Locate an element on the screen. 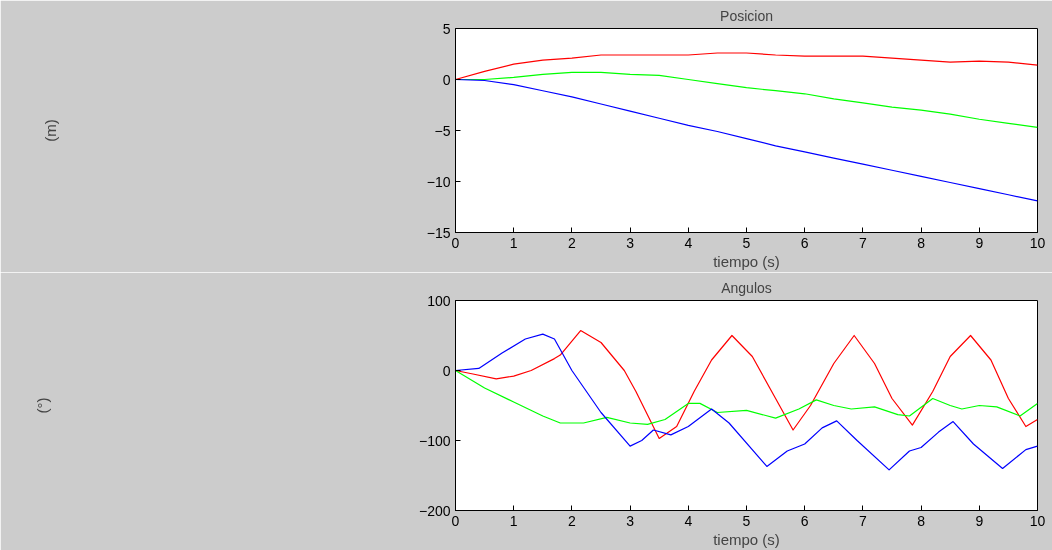 The image size is (1052, 550). y-tick-label: −15 is located at coordinates (438, 232).